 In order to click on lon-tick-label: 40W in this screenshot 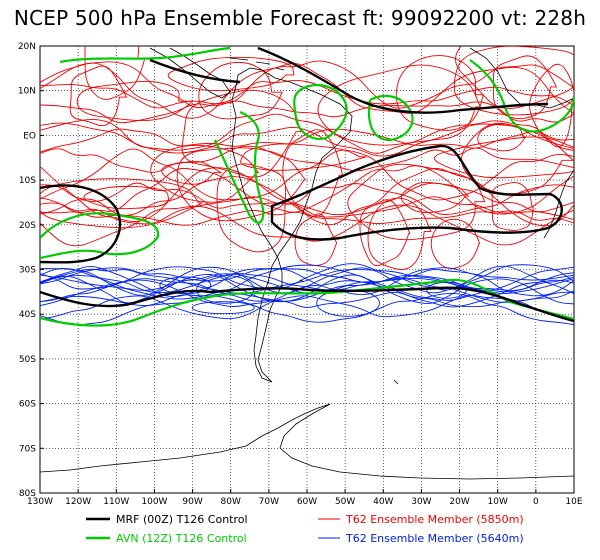, I will do `click(383, 502)`.